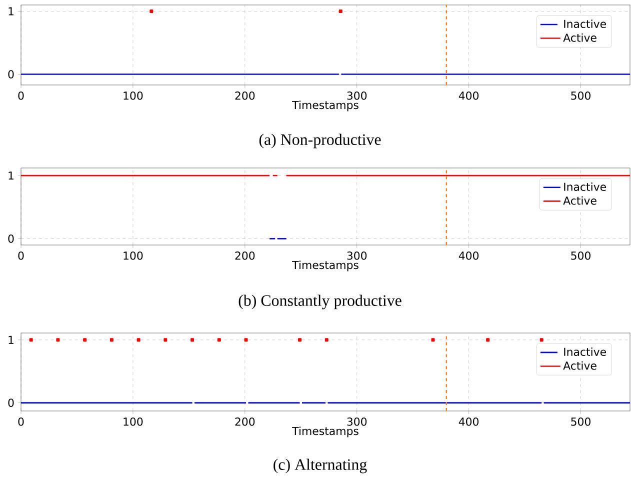 This screenshot has height=487, width=631. I want to click on text: (b) Constantly productive, so click(320, 302).